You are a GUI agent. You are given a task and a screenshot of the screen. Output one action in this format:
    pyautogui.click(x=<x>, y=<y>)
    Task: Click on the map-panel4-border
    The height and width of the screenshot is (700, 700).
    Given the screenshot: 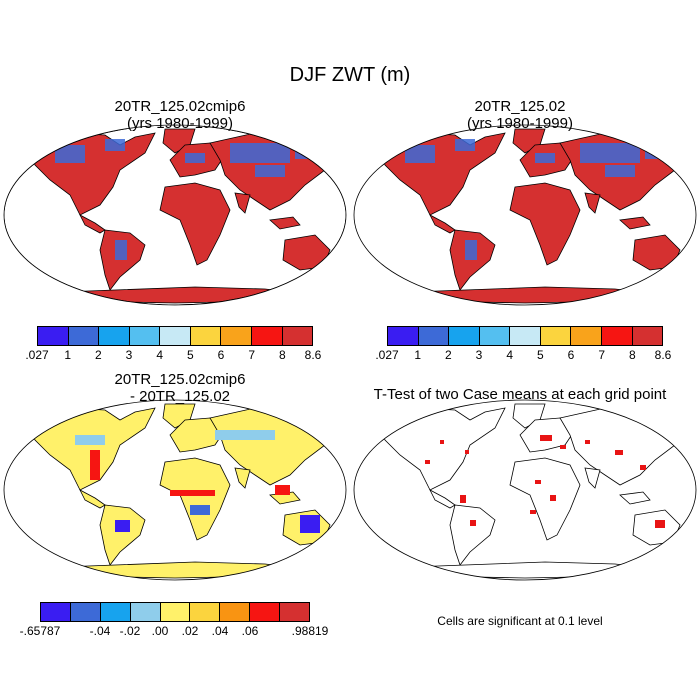 What is the action you would take?
    pyautogui.click(x=525, y=490)
    